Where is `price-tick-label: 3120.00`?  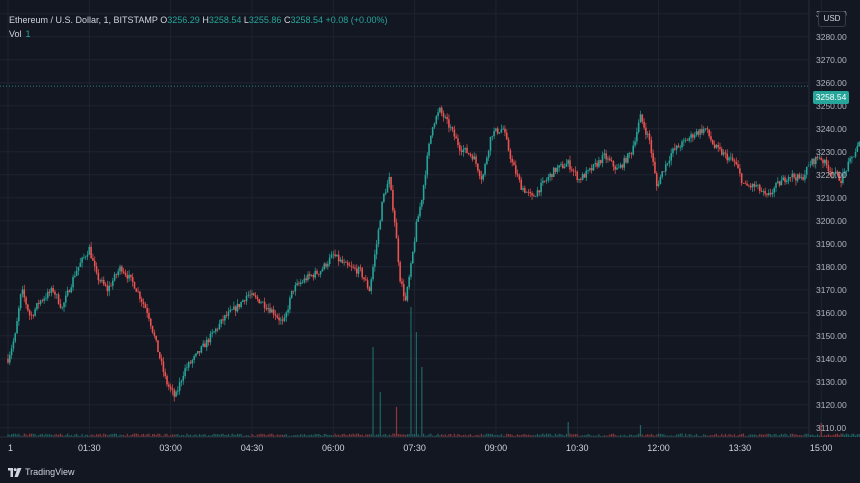
price-tick-label: 3120.00 is located at coordinates (831, 405).